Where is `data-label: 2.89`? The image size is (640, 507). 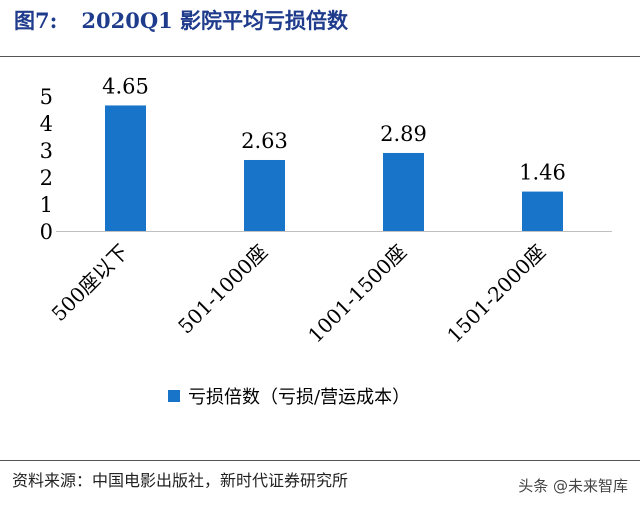 data-label: 2.89 is located at coordinates (403, 134).